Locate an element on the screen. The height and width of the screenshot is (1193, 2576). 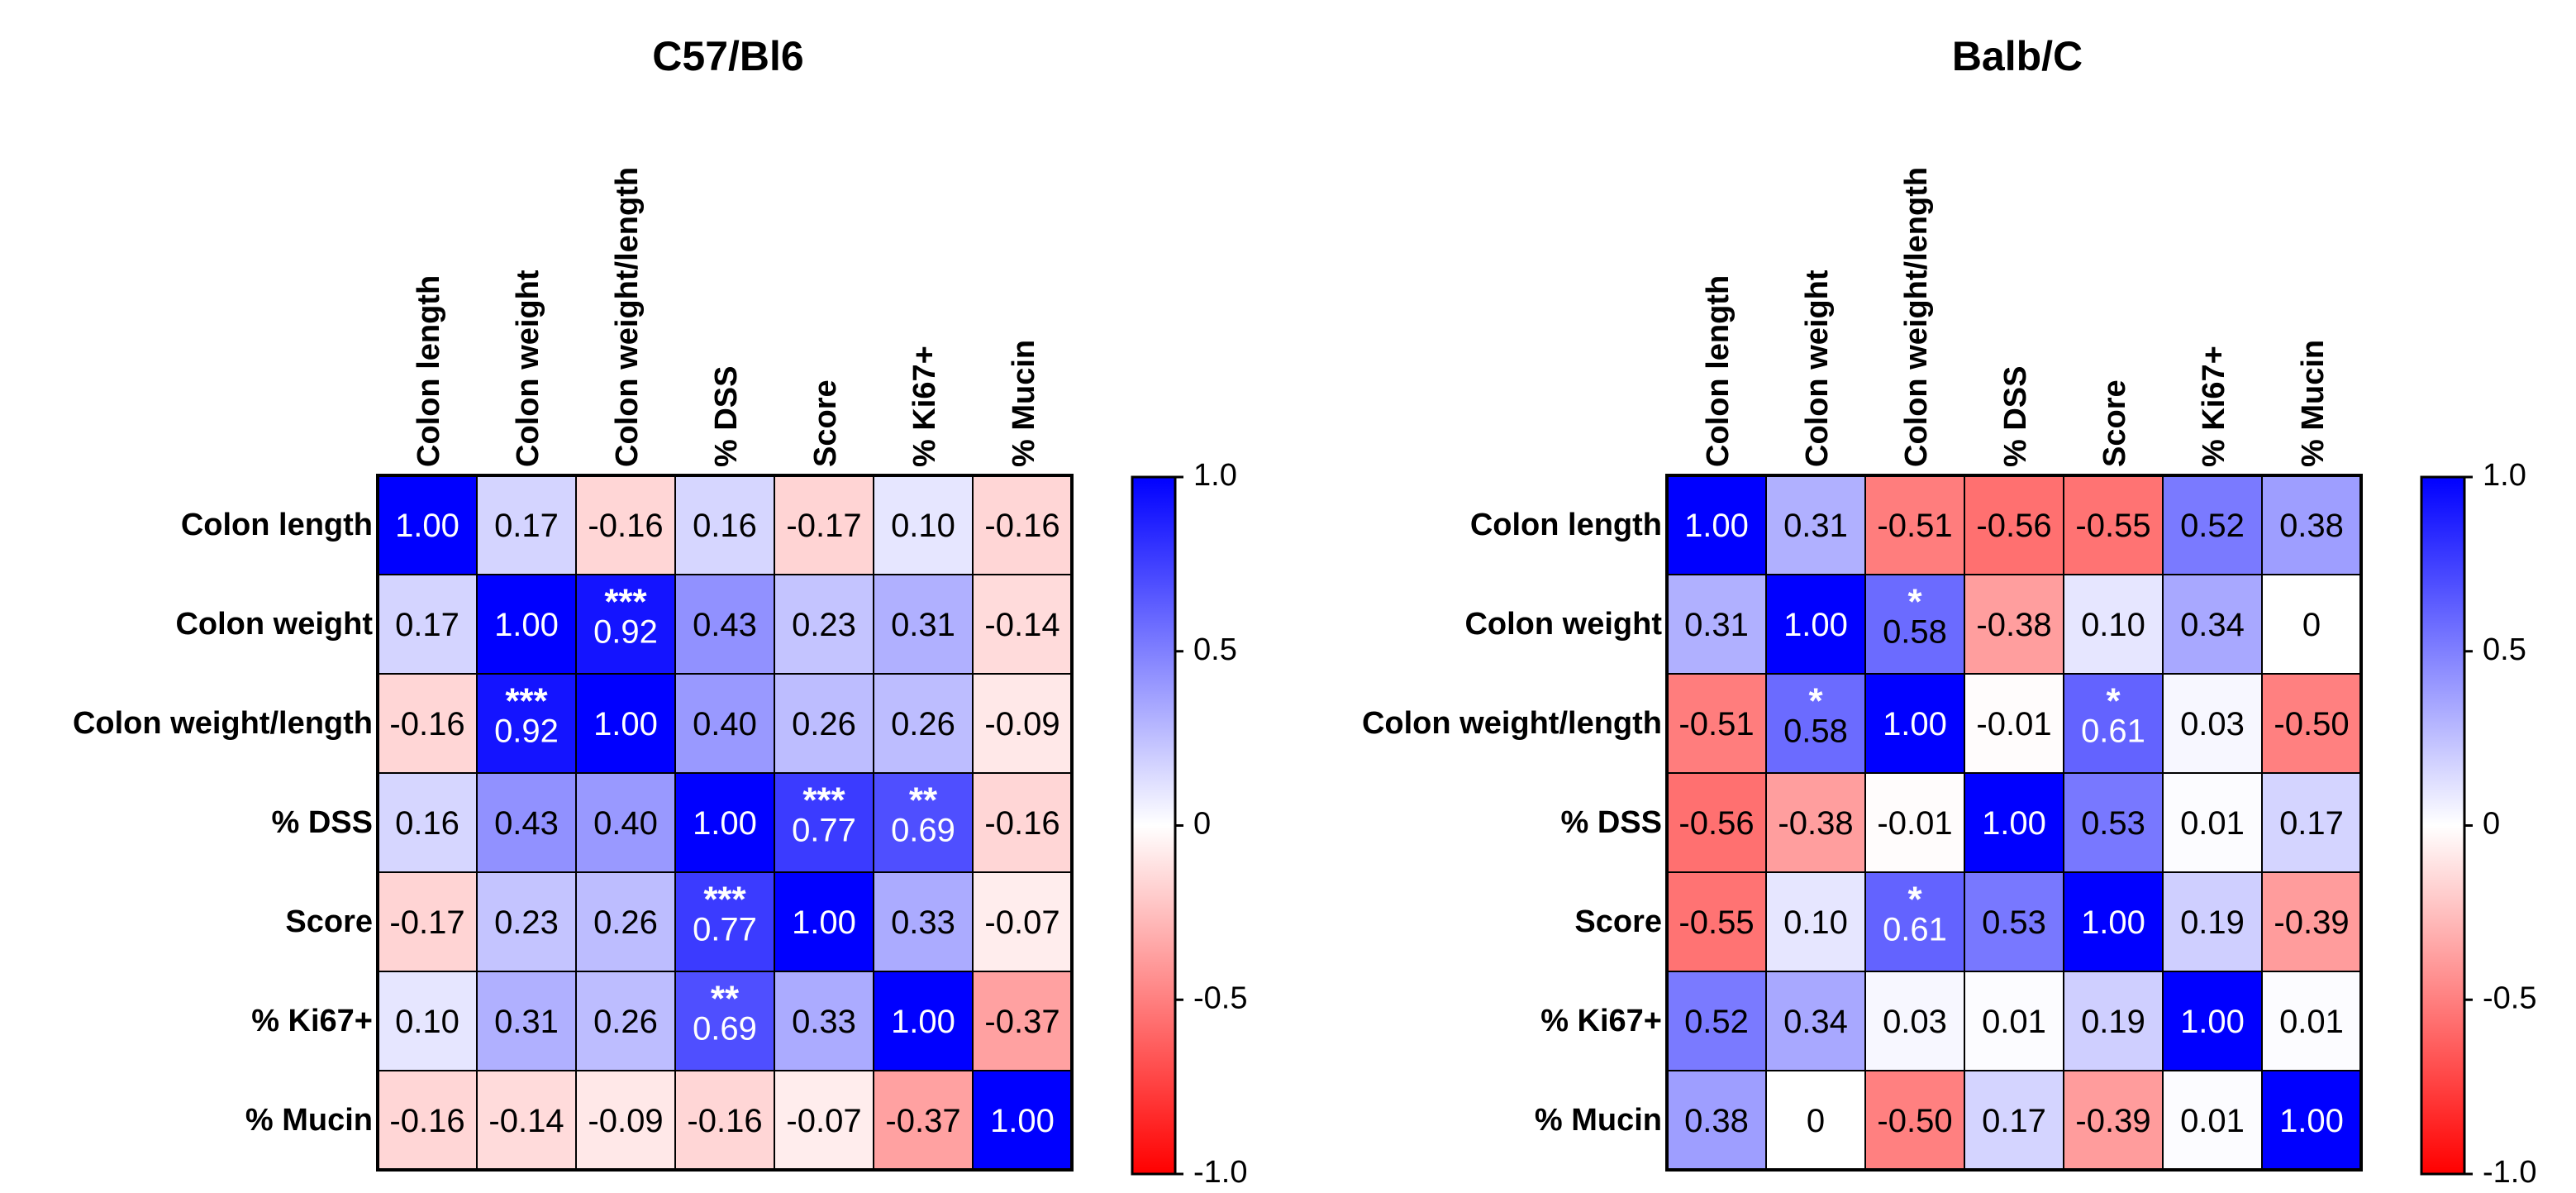
cell-value-label: -0.09 is located at coordinates (1022, 724).